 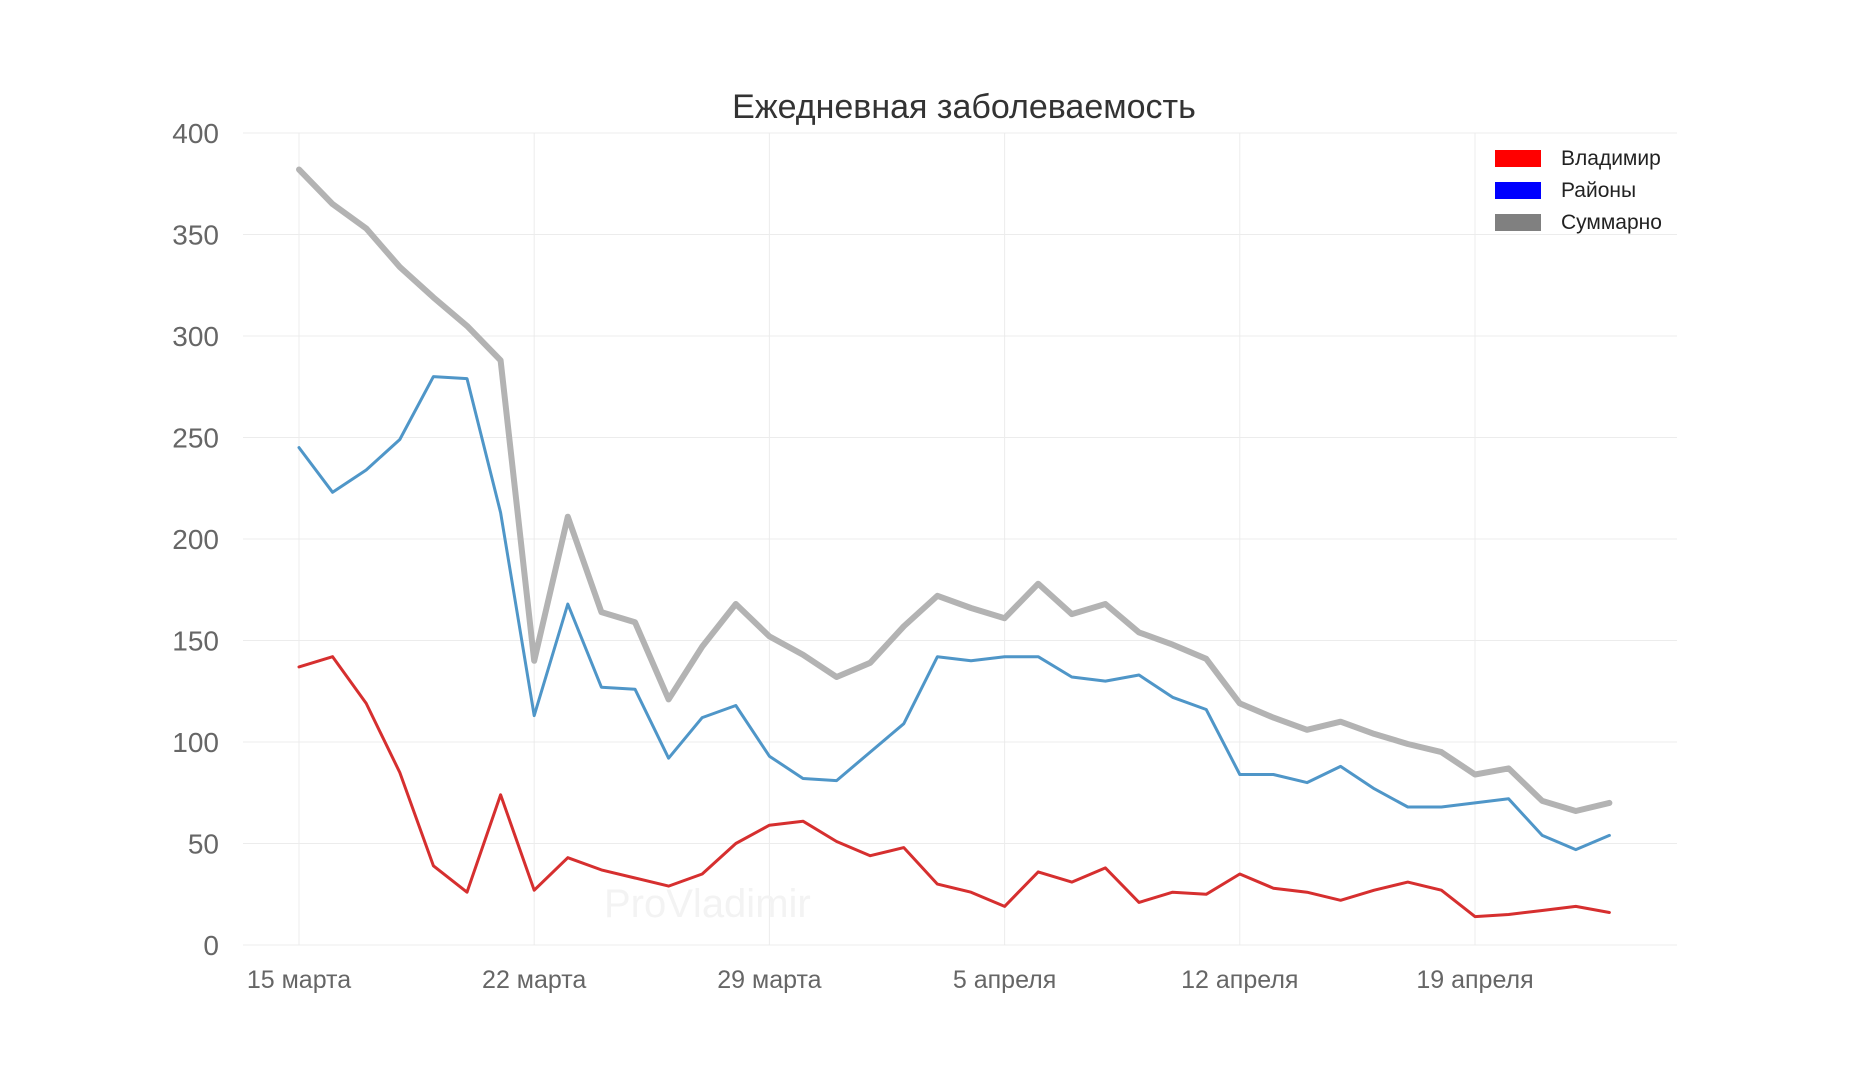 I want to click on chart-title: Ежедневная заболеваемость, so click(x=964, y=107).